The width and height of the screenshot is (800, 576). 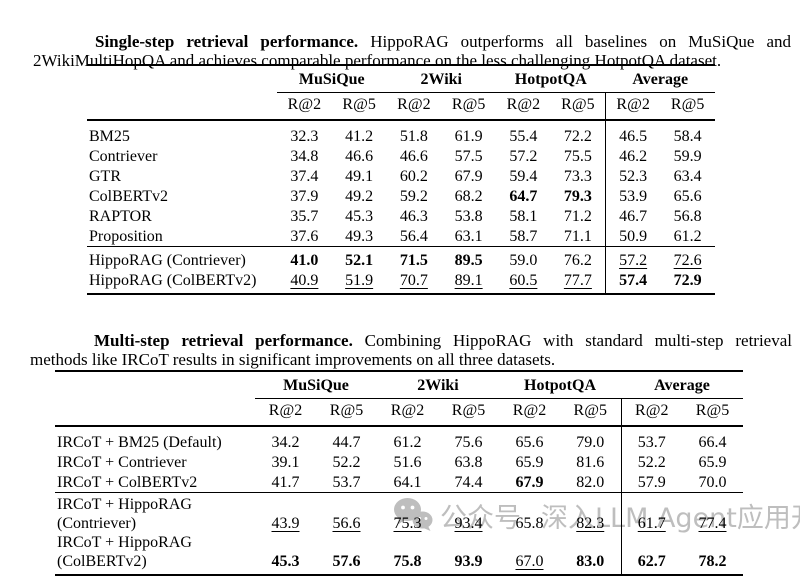 I want to click on metric-cell: 68.2, so click(x=468, y=196).